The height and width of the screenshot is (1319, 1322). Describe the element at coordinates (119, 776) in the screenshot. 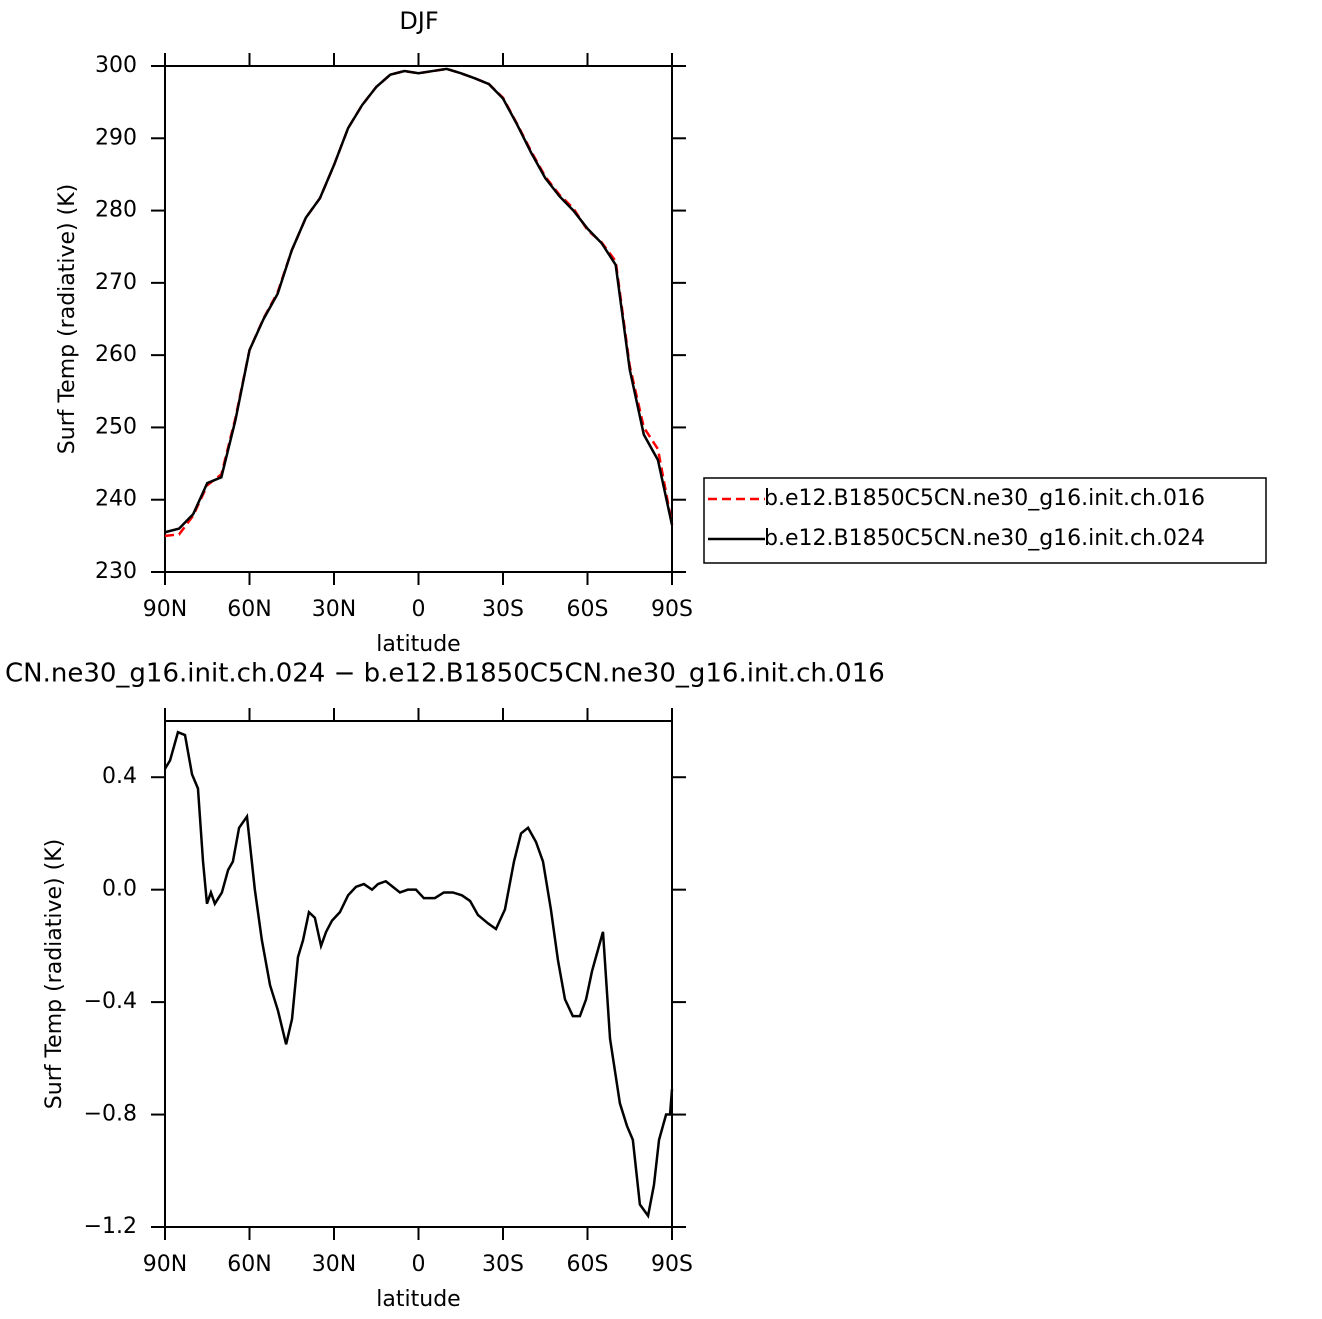

I see `y-tick-label: 0.4` at that location.